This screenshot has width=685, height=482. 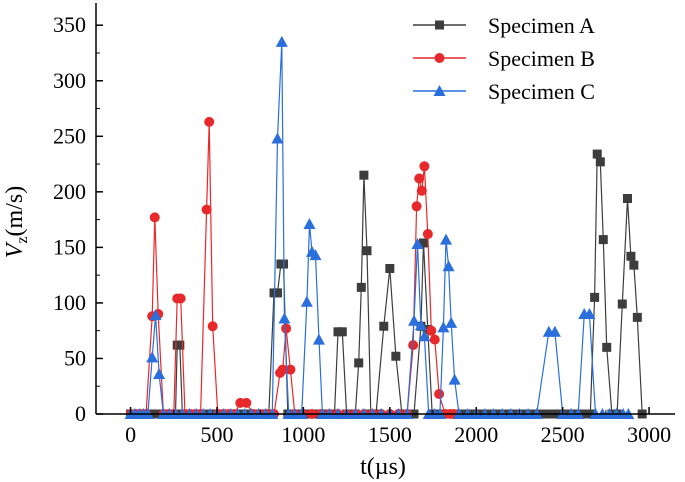 What do you see at coordinates (649, 434) in the screenshot?
I see `x-tick-label: 3000` at bounding box center [649, 434].